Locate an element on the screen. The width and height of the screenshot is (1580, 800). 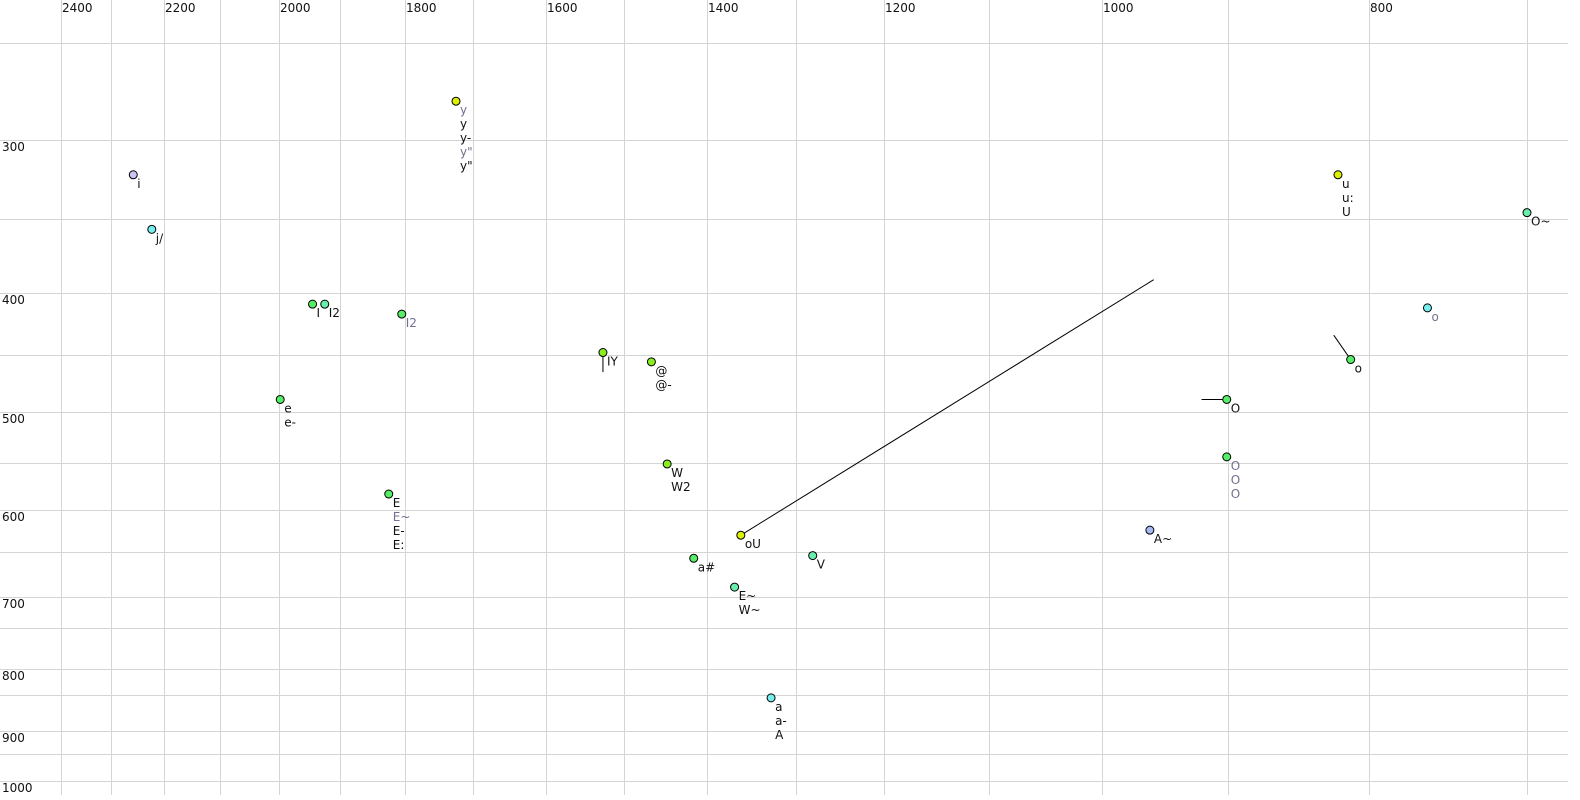
point-label: A is located at coordinates (779, 735).